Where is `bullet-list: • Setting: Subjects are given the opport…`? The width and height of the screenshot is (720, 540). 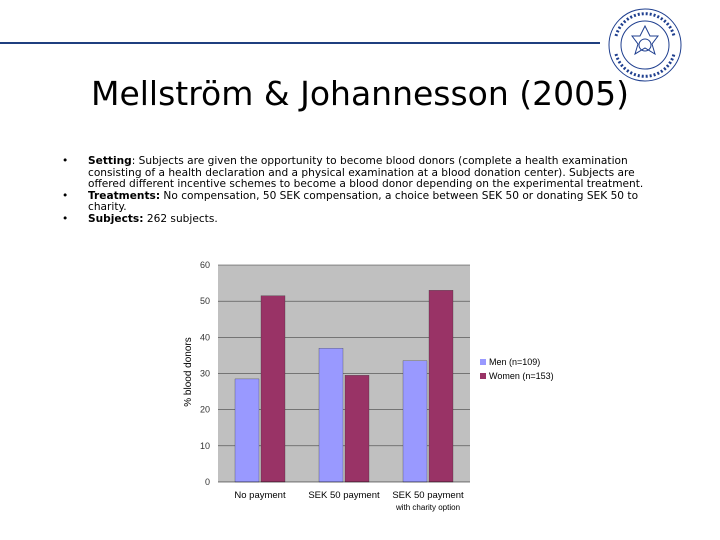 bullet-list: • Setting: Subjects are given the opport… is located at coordinates (357, 190).